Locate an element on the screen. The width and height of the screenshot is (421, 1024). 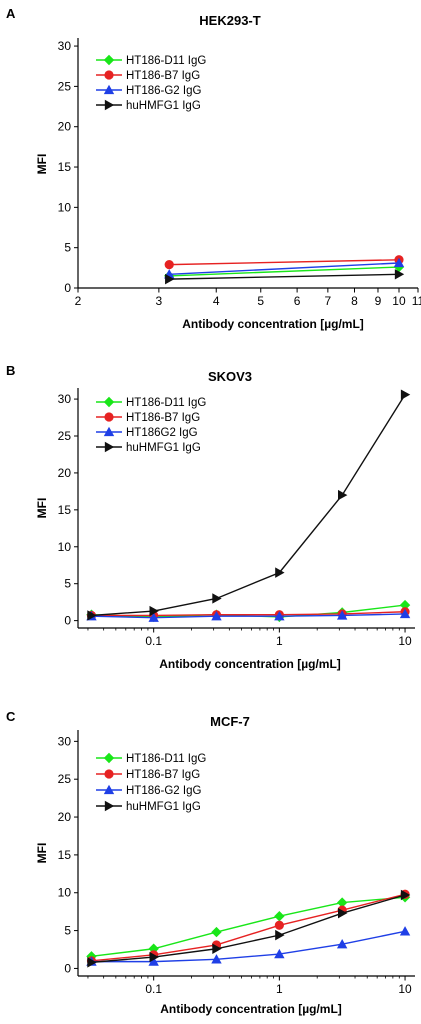
x-tick-label: 4 is located at coordinates (216, 301).